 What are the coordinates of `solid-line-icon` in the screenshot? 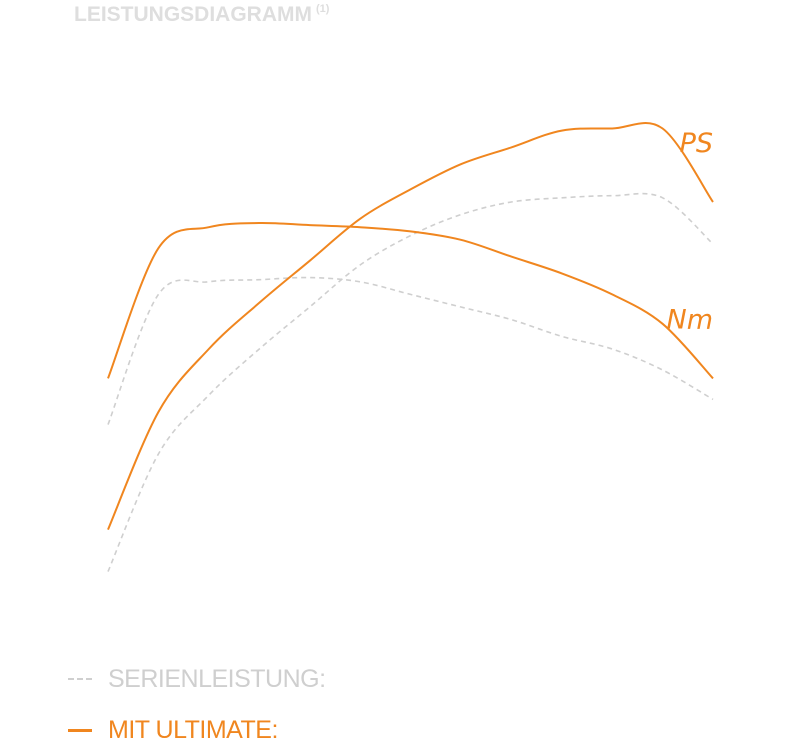 It's located at (80, 730).